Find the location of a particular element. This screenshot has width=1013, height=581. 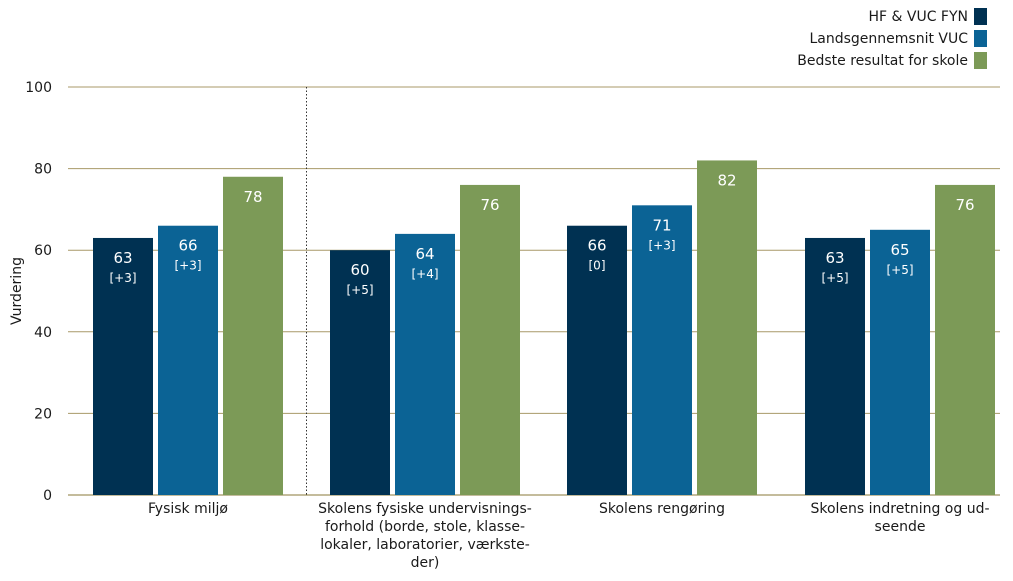

y-tick-label: 100 is located at coordinates (38, 88).